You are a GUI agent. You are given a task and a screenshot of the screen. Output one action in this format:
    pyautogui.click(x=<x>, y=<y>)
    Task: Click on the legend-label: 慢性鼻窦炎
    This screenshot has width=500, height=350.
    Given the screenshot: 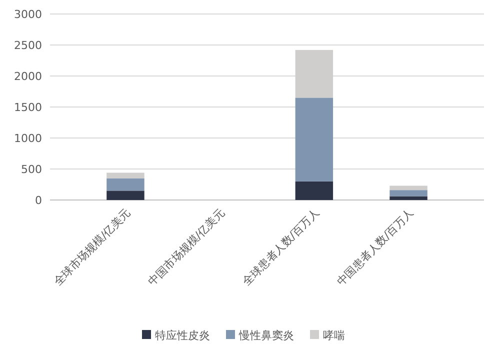 What is the action you would take?
    pyautogui.click(x=266, y=335)
    